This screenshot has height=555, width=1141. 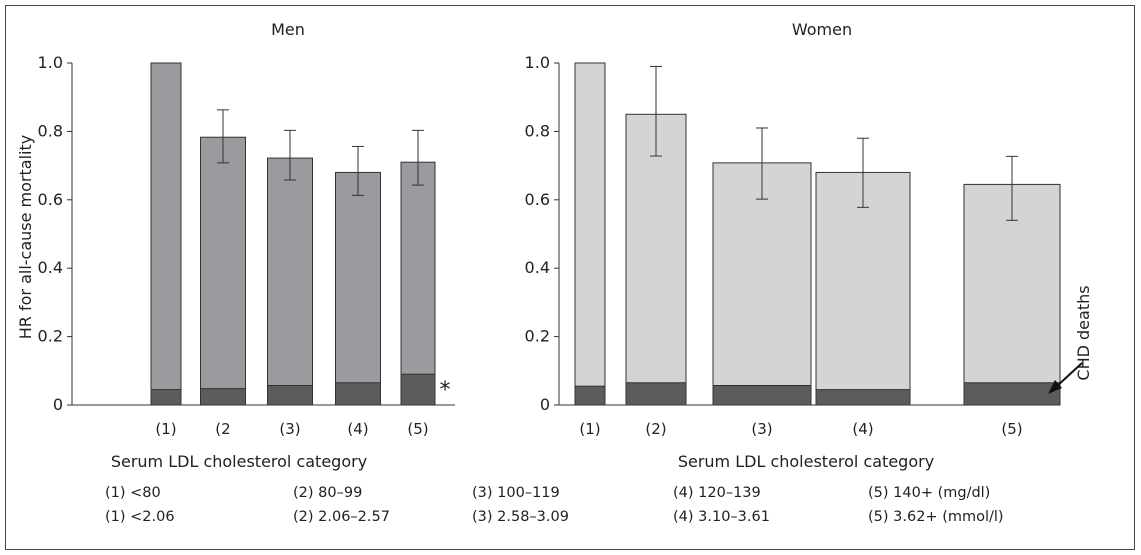 I want to click on legend-mmol-2: (2) 2.06–2.57, so click(x=341, y=517).